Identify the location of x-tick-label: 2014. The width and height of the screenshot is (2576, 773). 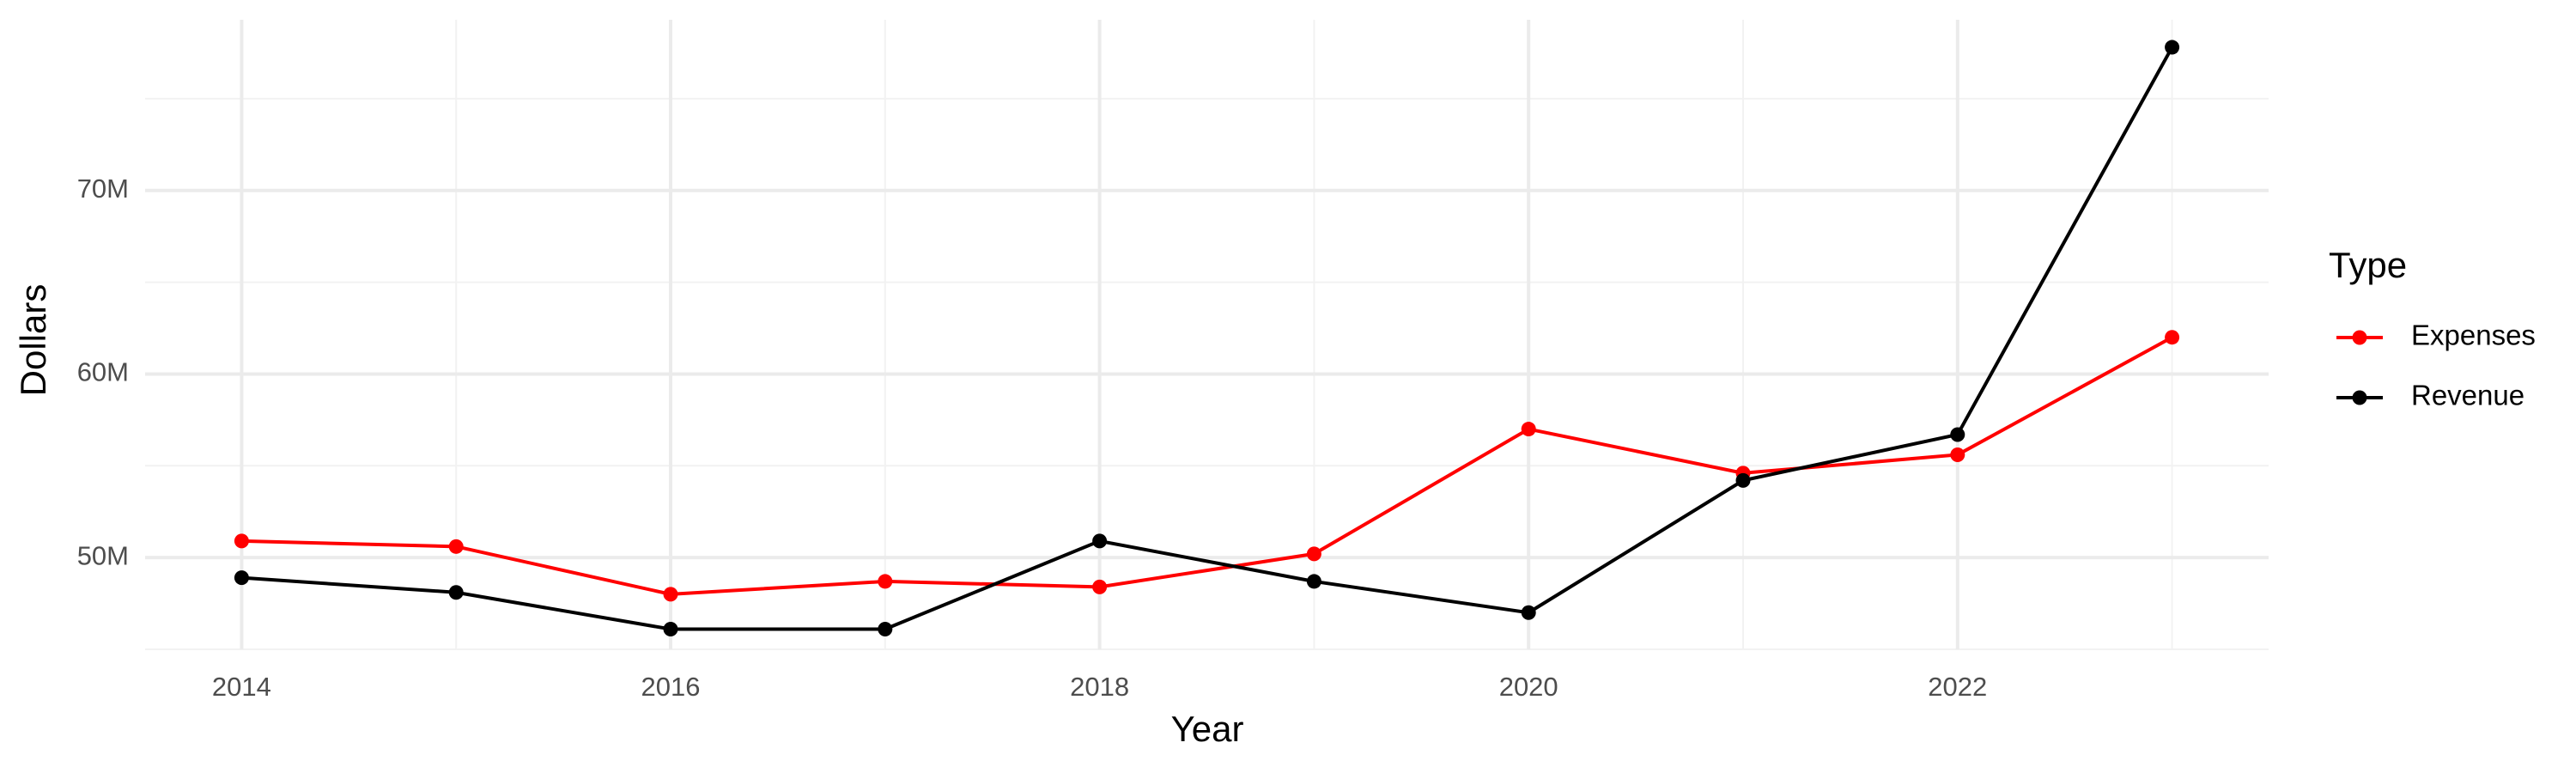
(241, 687).